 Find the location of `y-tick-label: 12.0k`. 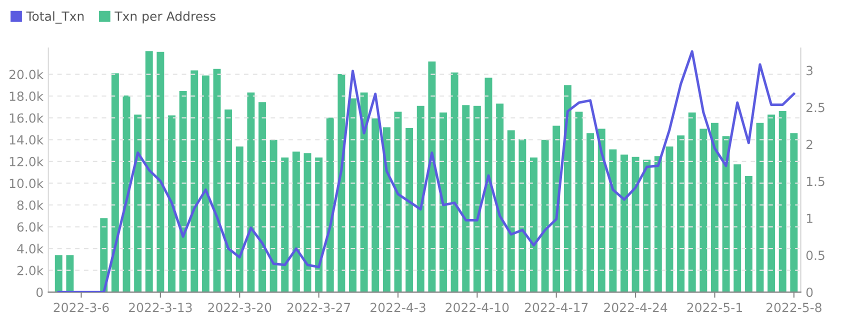

y-tick-label: 12.0k is located at coordinates (27, 161).